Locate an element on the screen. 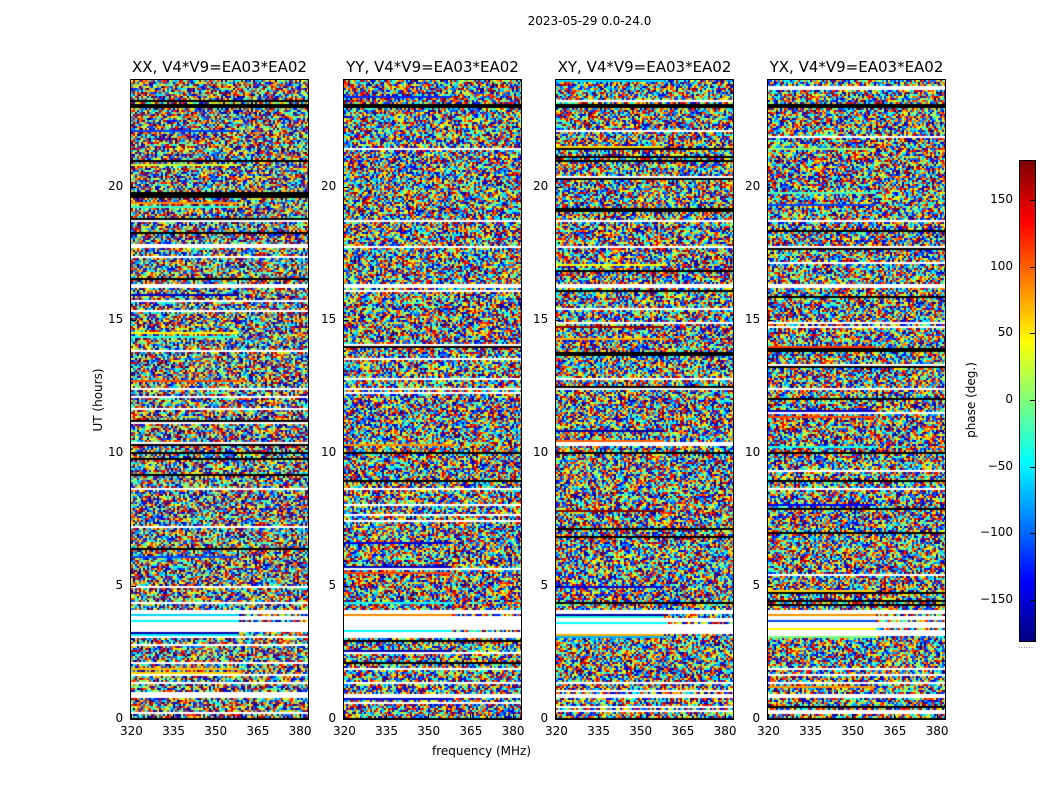 The image size is (1050, 800). colorbar-tick-label: 0 is located at coordinates (1009, 399).